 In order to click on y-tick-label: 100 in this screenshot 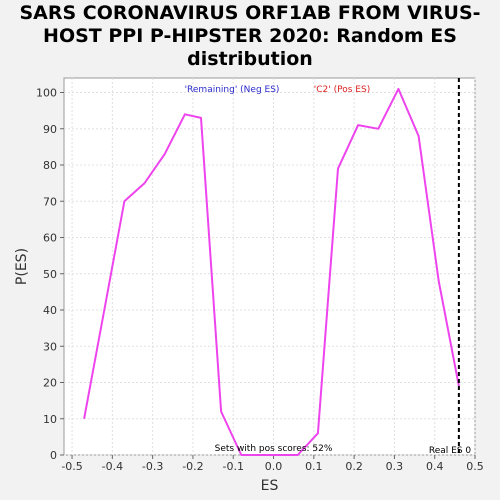, I will do `click(46, 93)`.